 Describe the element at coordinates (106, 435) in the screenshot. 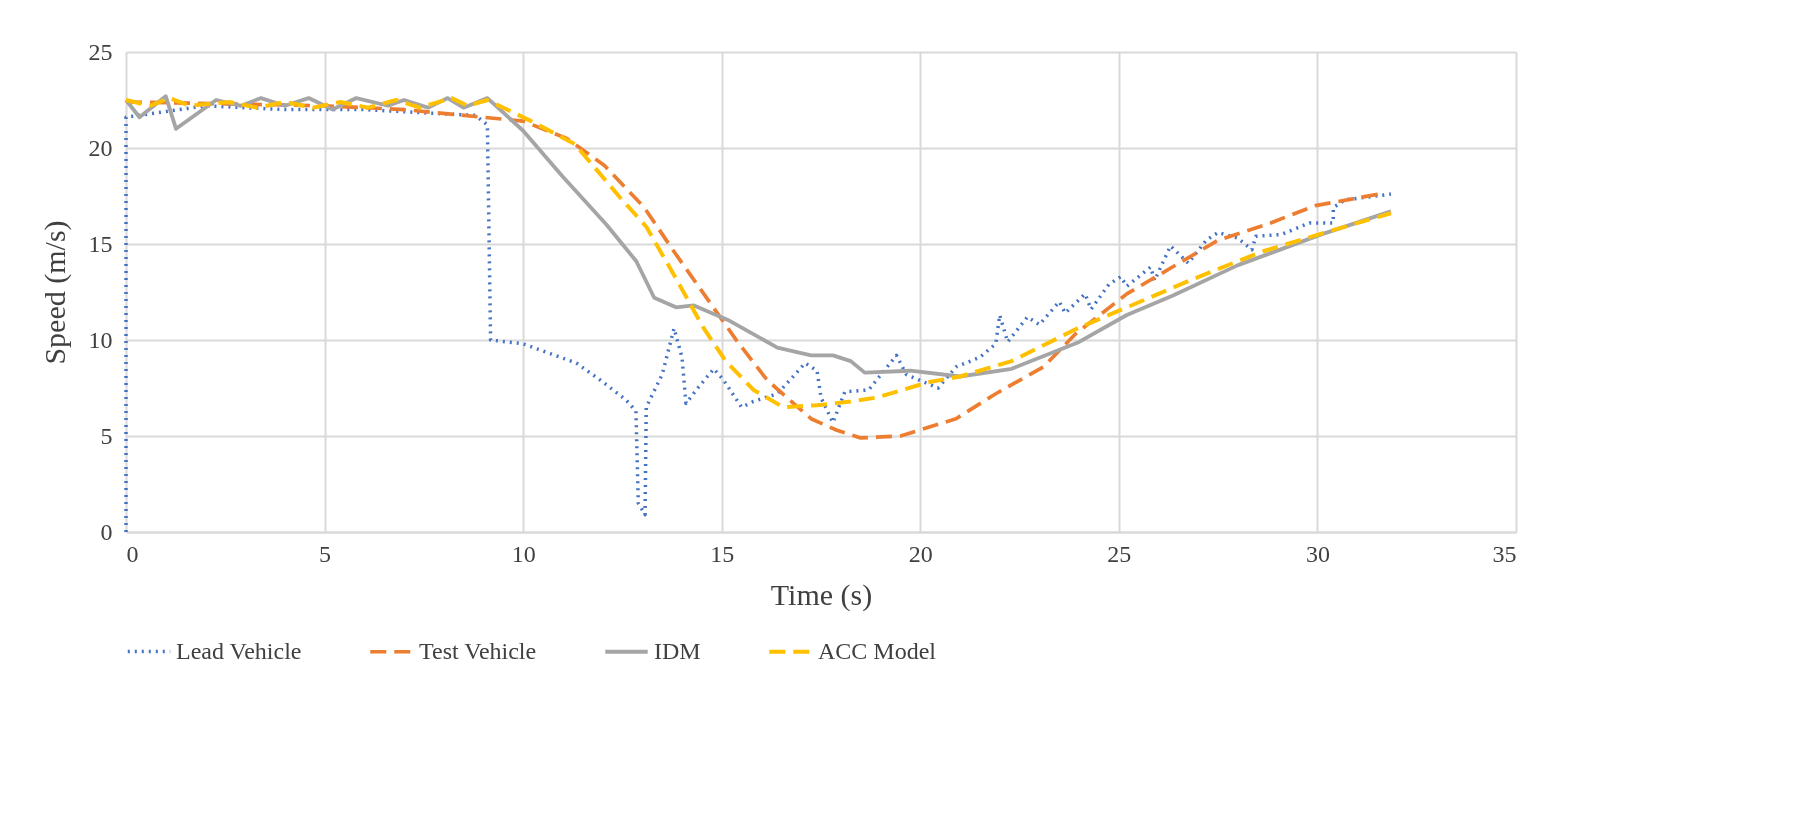

I see `y-tick-label: 5` at that location.